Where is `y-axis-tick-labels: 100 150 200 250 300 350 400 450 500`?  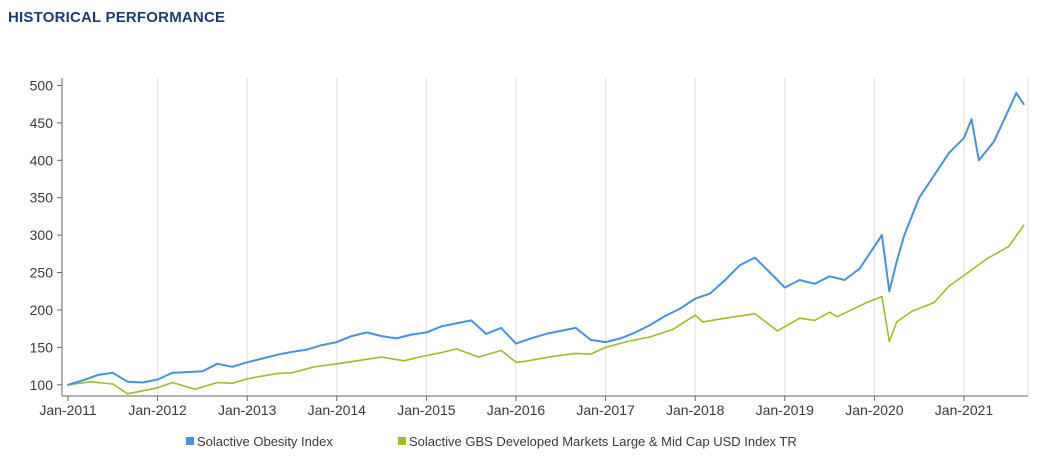 y-axis-tick-labels: 100 150 200 250 300 350 400 450 500 is located at coordinates (42, 234).